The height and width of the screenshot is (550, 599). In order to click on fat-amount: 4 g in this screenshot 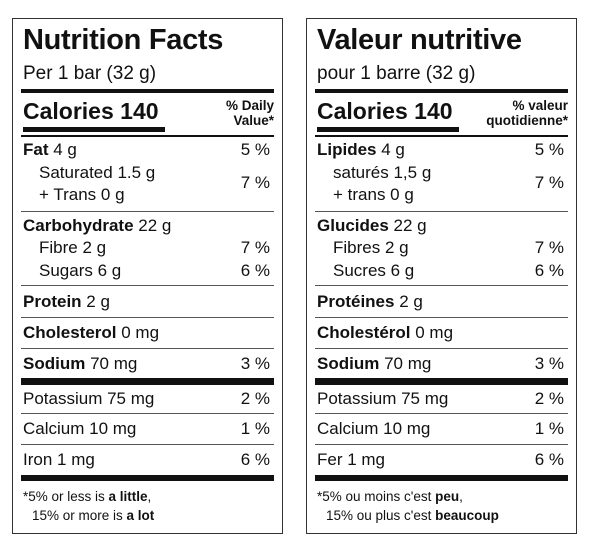, I will do `click(62, 149)`.